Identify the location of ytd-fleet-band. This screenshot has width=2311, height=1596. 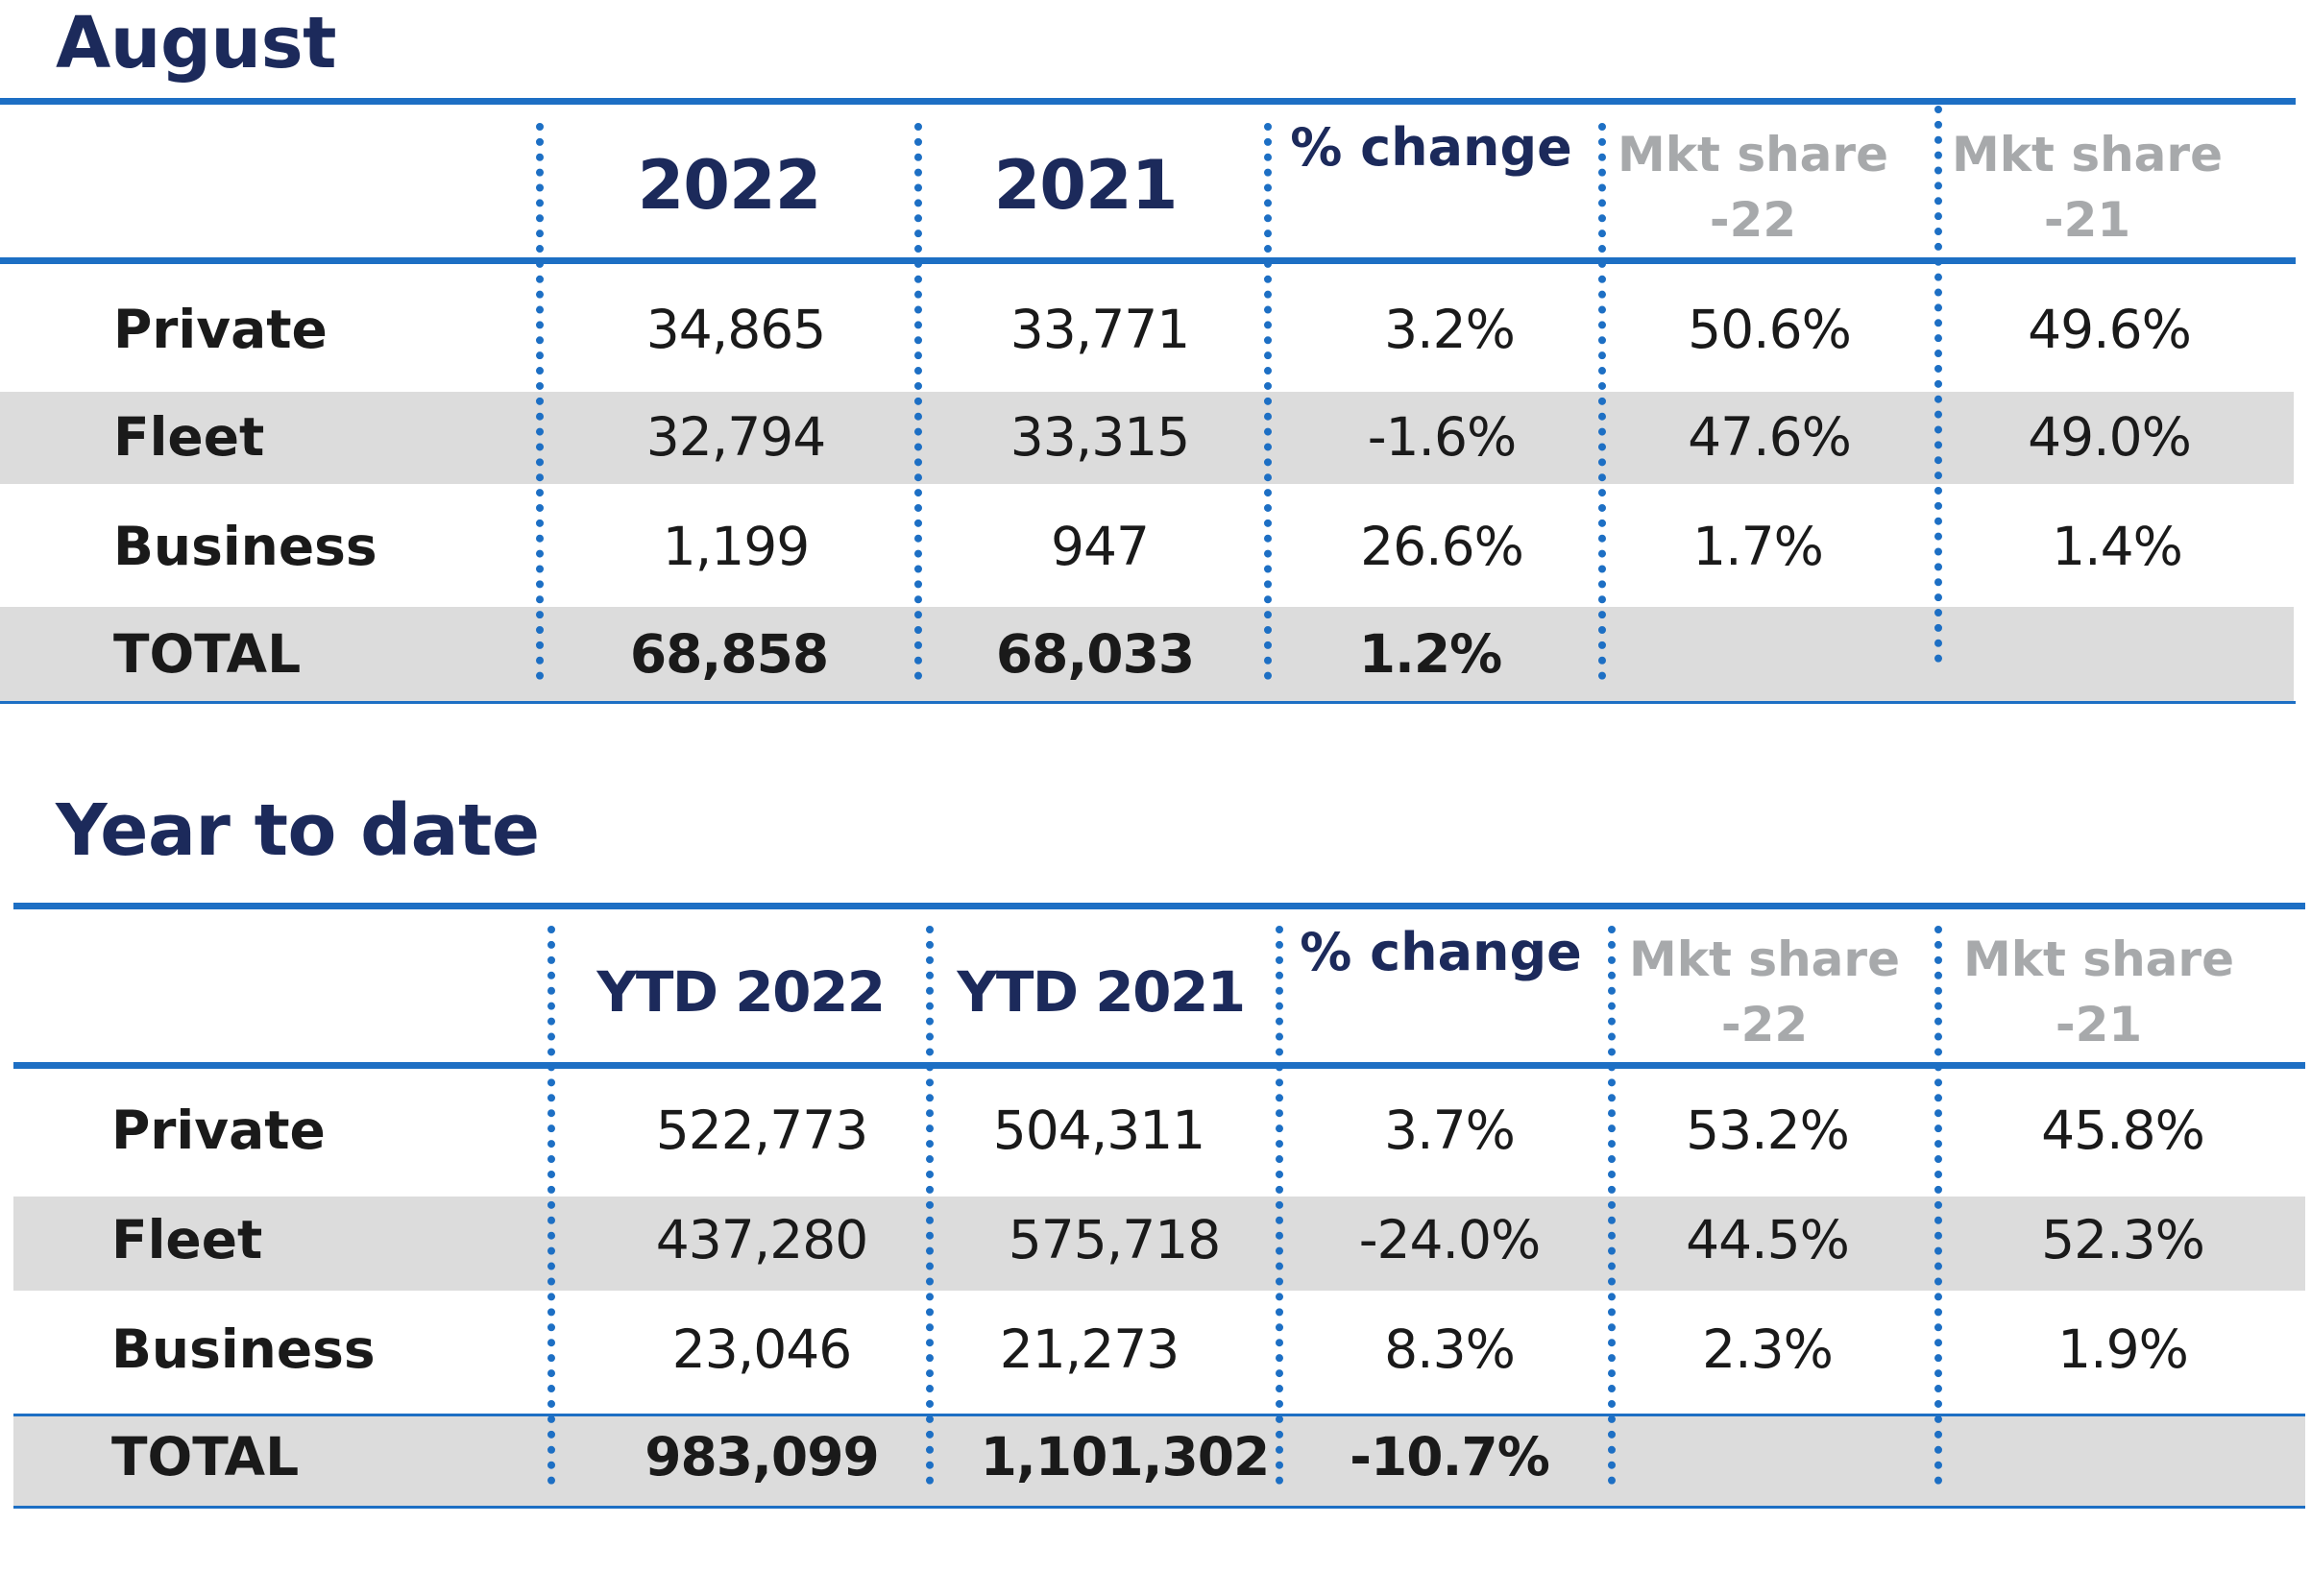
(1159, 1244).